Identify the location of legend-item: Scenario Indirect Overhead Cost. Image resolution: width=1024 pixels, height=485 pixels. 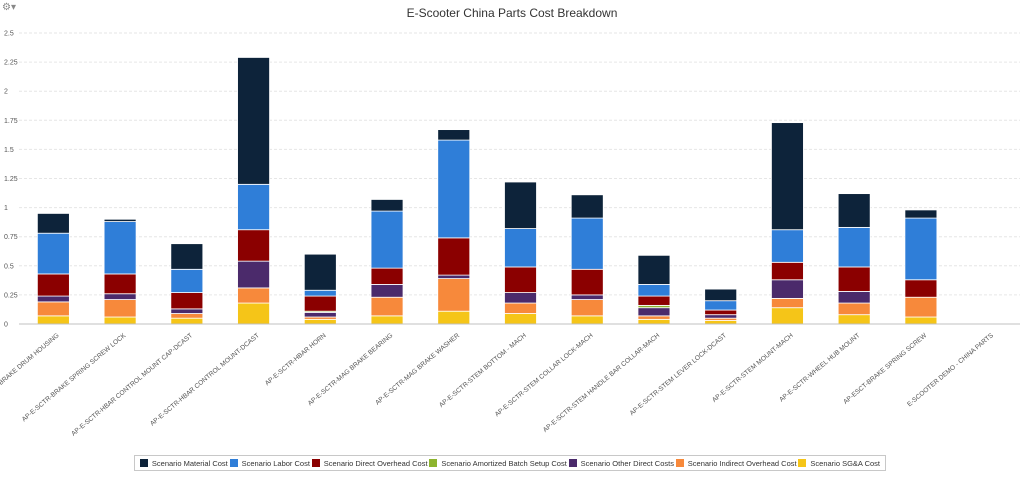
(736, 463).